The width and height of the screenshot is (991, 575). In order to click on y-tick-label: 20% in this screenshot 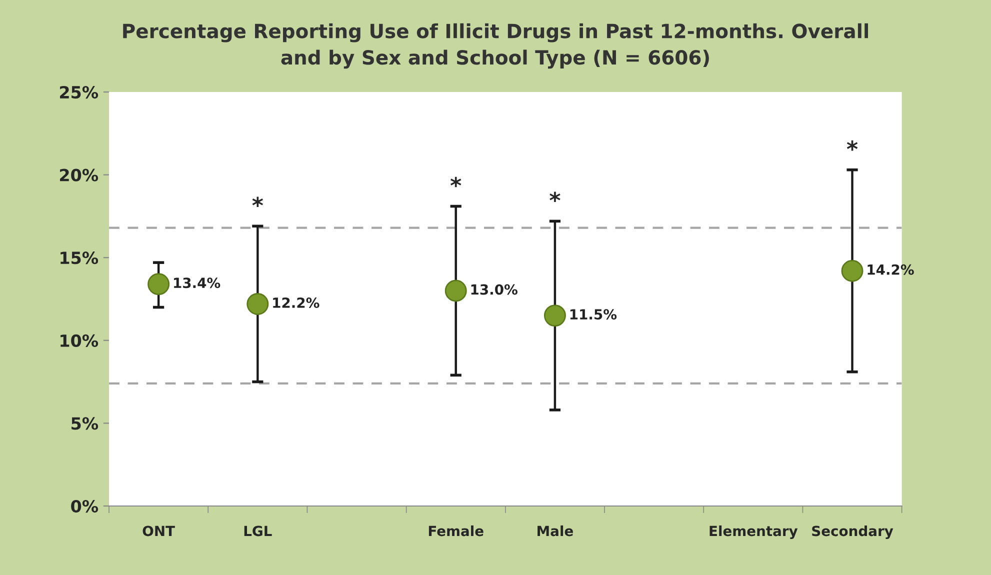, I will do `click(79, 175)`.